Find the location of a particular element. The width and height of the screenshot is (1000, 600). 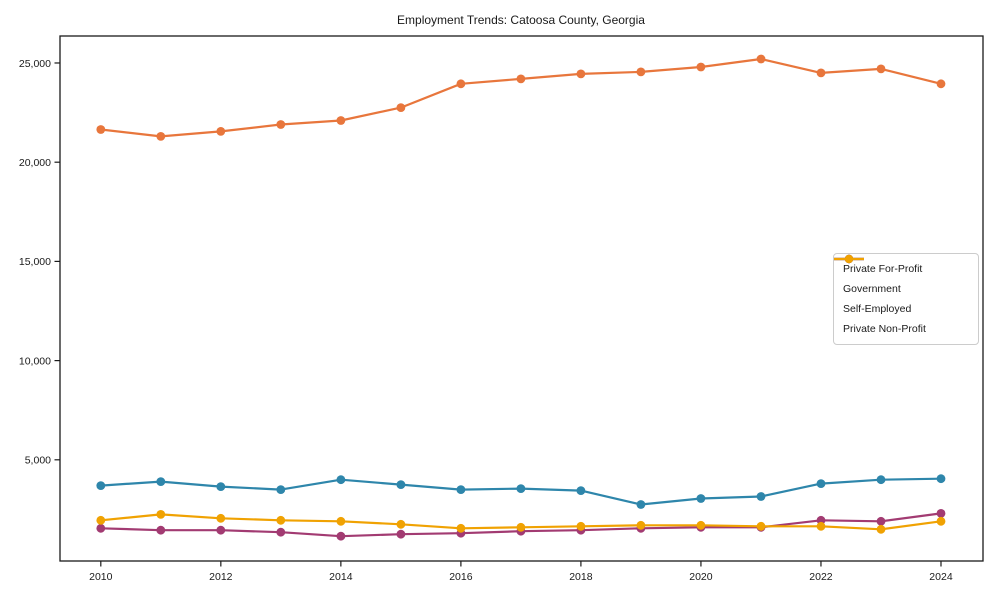

legend-item-private-for-profit: Private For-Profit is located at coordinates (901, 265).